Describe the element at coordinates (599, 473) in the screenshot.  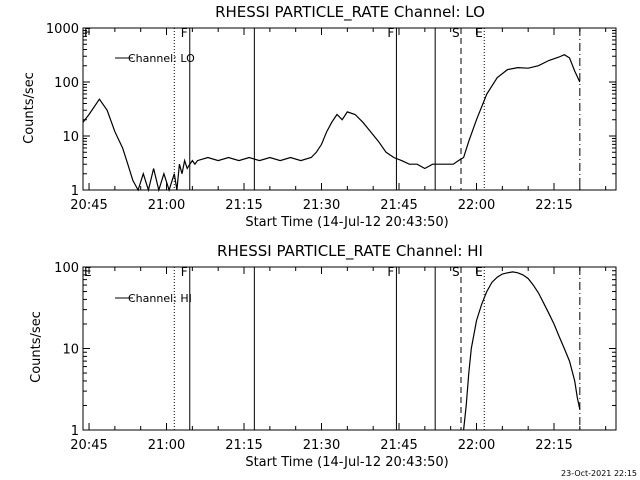
I see `footer-timestamp: 23-Oct-2021 22:15` at that location.